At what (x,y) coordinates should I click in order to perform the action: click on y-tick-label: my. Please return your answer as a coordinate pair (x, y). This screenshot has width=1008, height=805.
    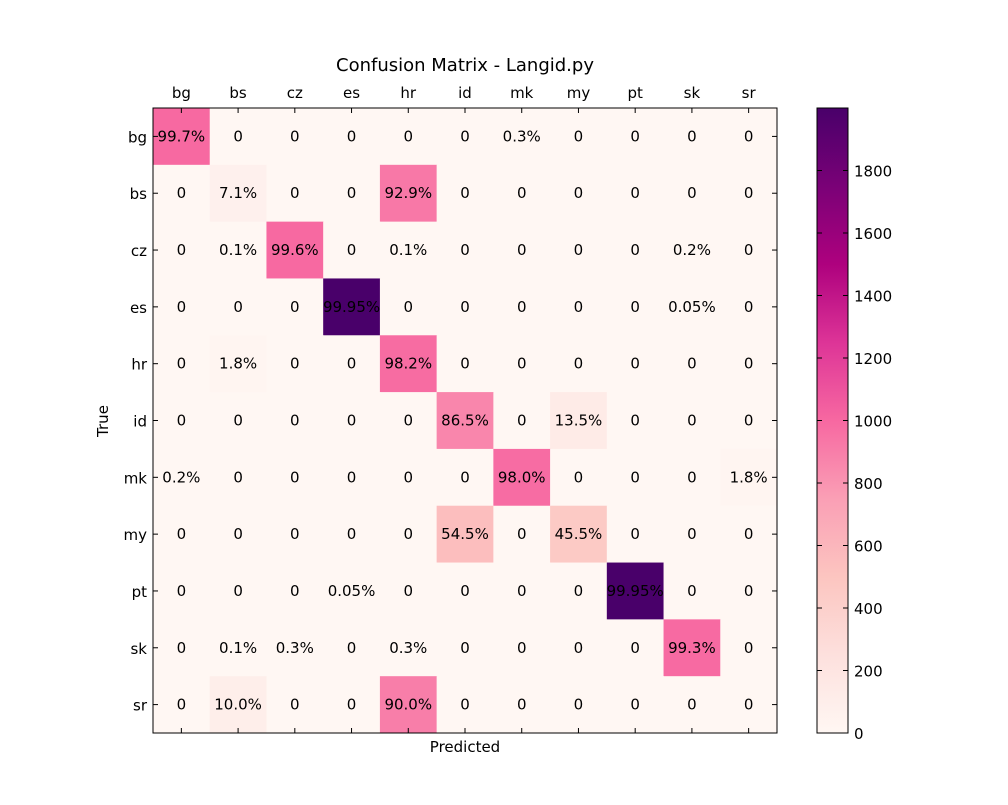
    Looking at the image, I should click on (136, 535).